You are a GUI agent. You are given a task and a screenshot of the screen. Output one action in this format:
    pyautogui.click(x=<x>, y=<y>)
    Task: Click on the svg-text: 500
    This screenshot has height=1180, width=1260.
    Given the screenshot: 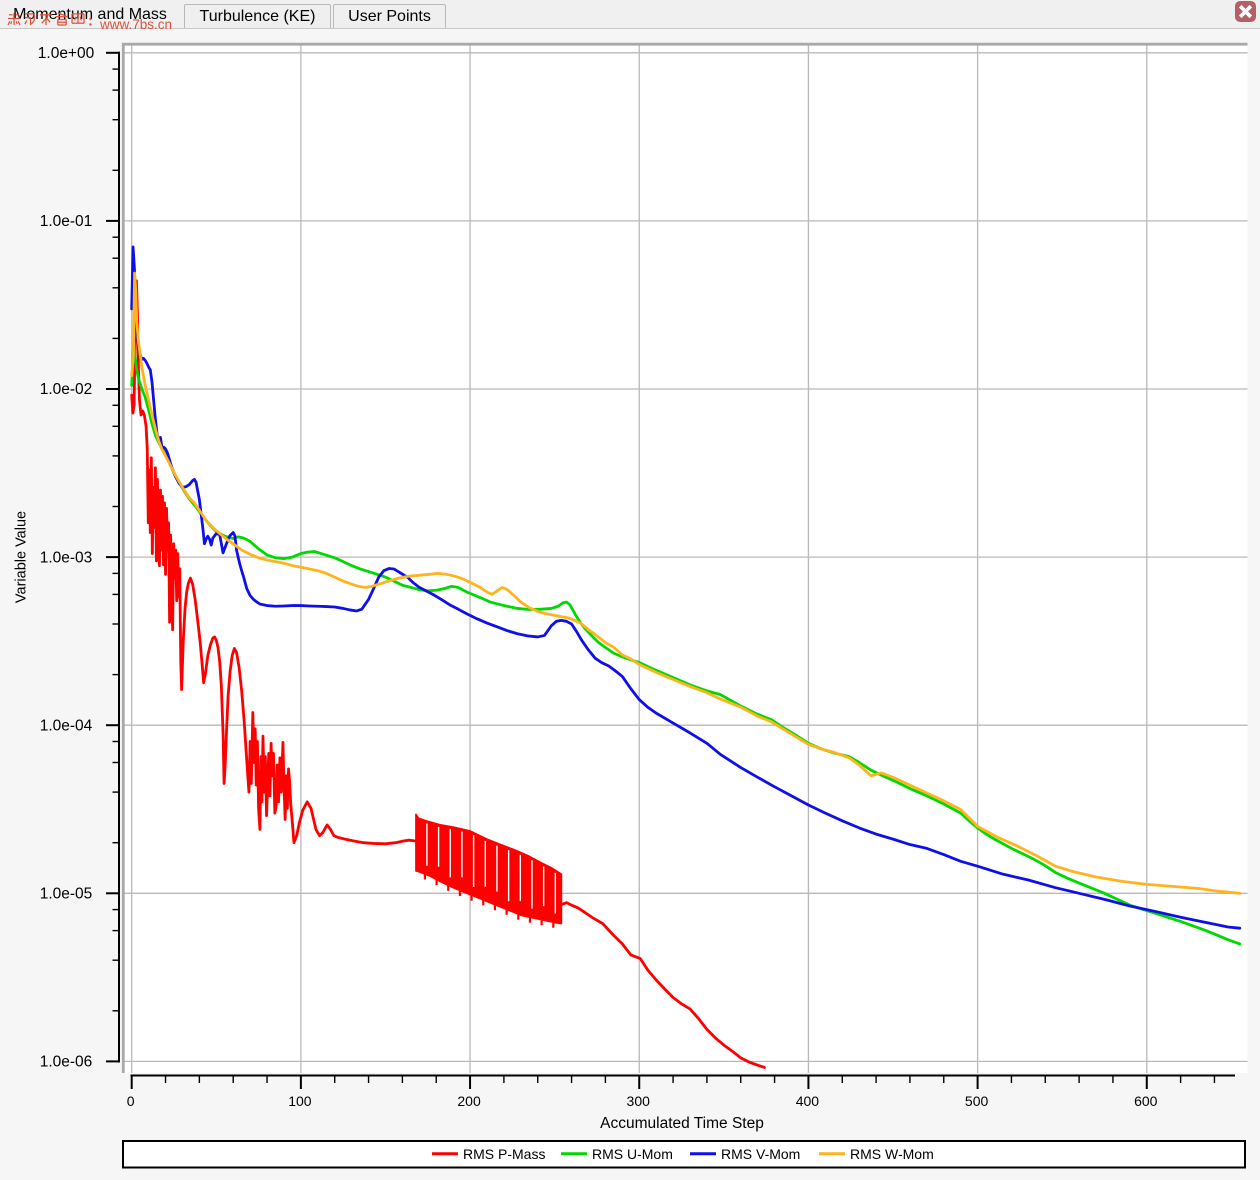 What is the action you would take?
    pyautogui.click(x=977, y=1101)
    